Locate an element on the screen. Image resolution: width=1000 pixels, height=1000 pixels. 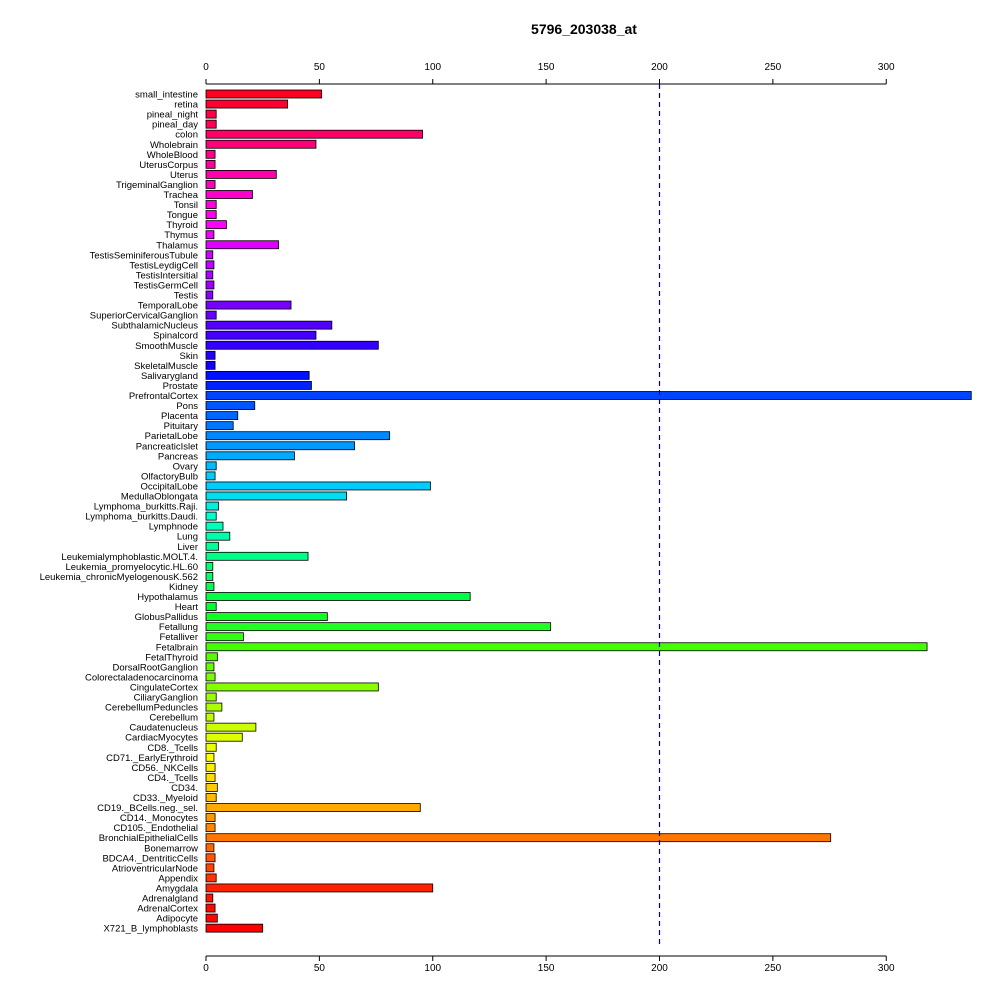
category-label: Hypothalamus is located at coordinates (167, 597).